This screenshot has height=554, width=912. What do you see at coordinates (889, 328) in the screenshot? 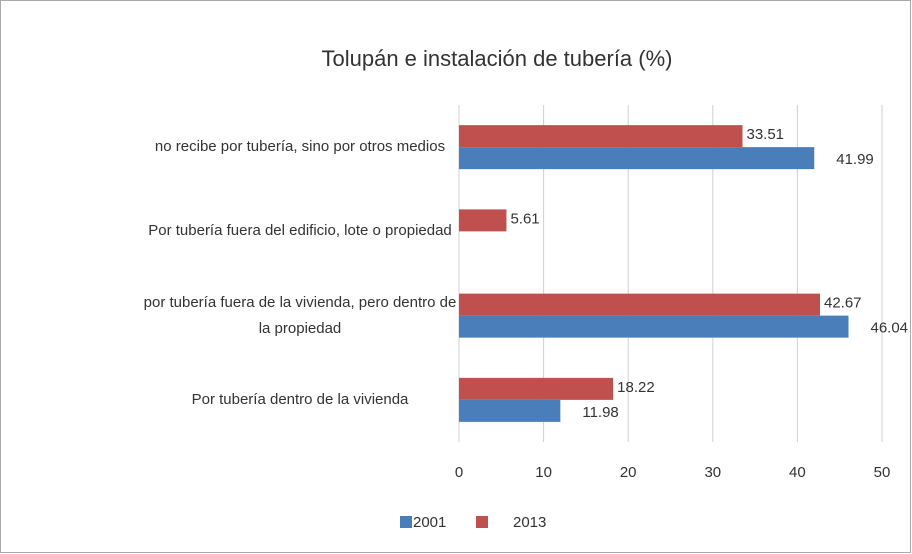
I see `data-label: 46.04` at bounding box center [889, 328].